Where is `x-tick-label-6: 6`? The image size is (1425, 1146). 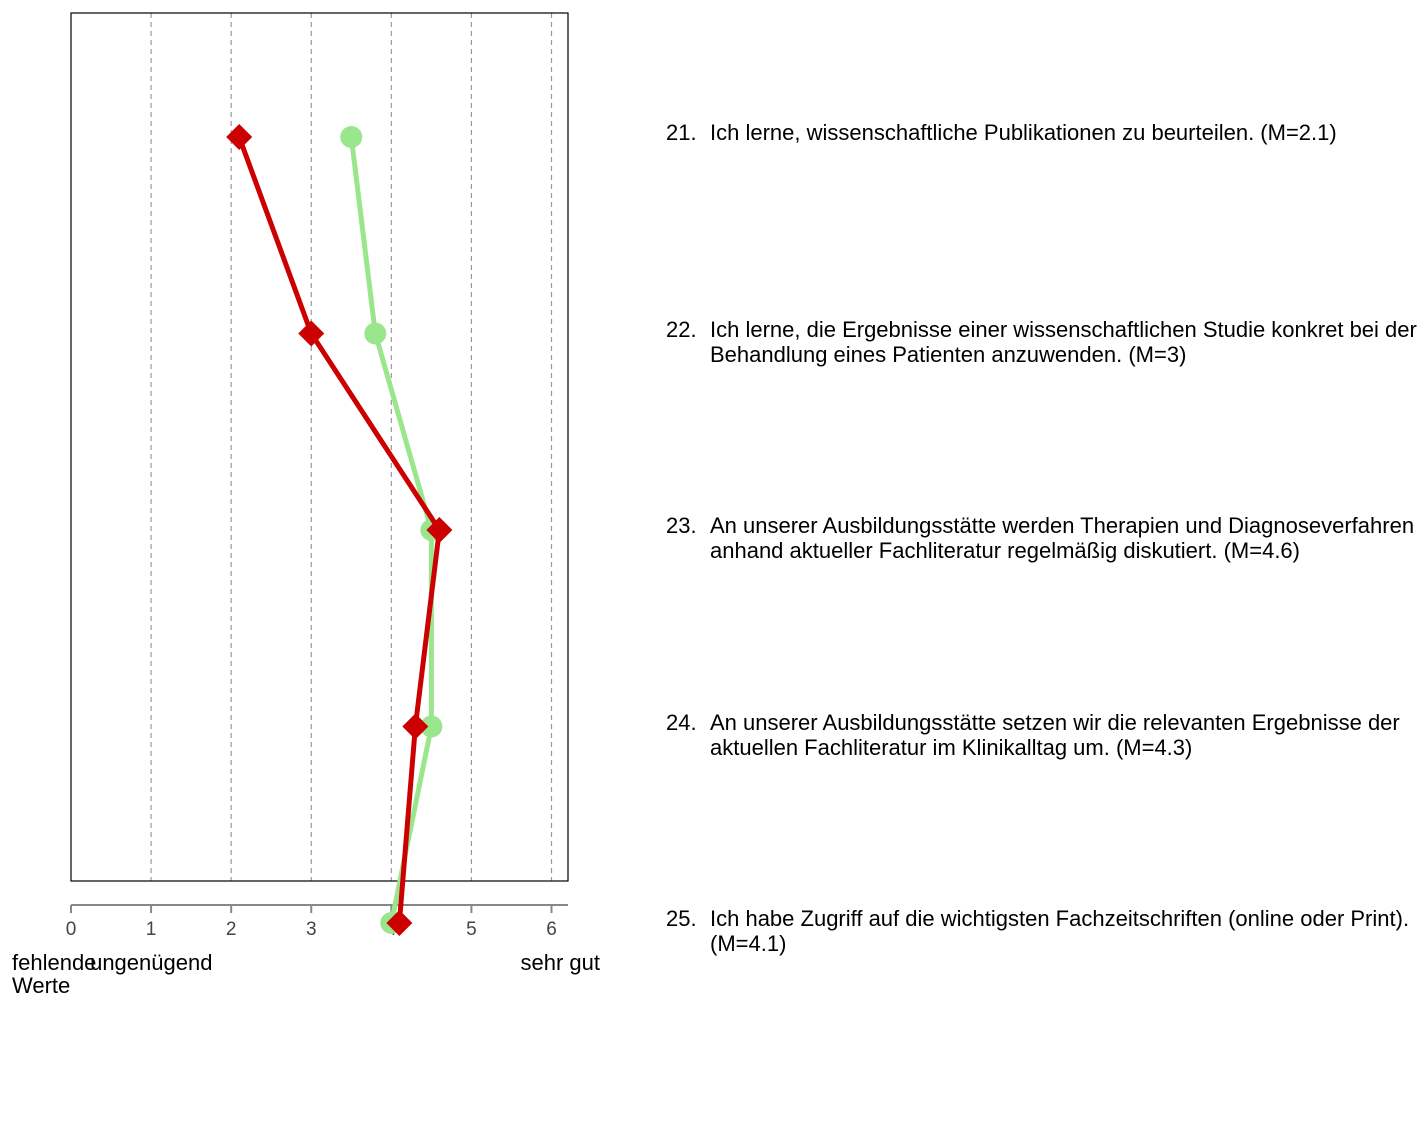
x-tick-label-6: 6 is located at coordinates (551, 929).